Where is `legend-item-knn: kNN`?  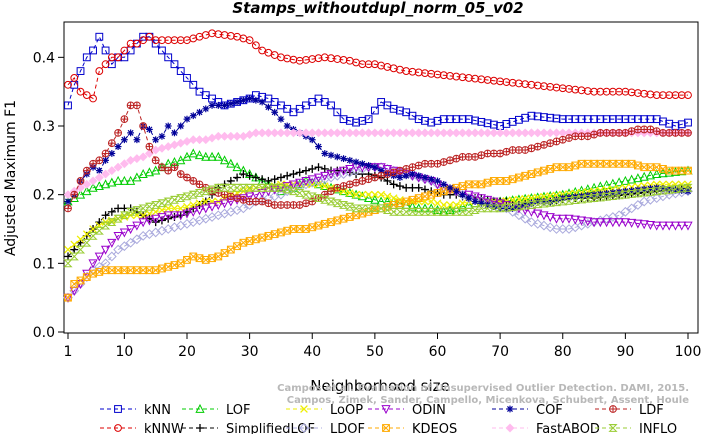 legend-item-knn: kNN is located at coordinates (135, 410).